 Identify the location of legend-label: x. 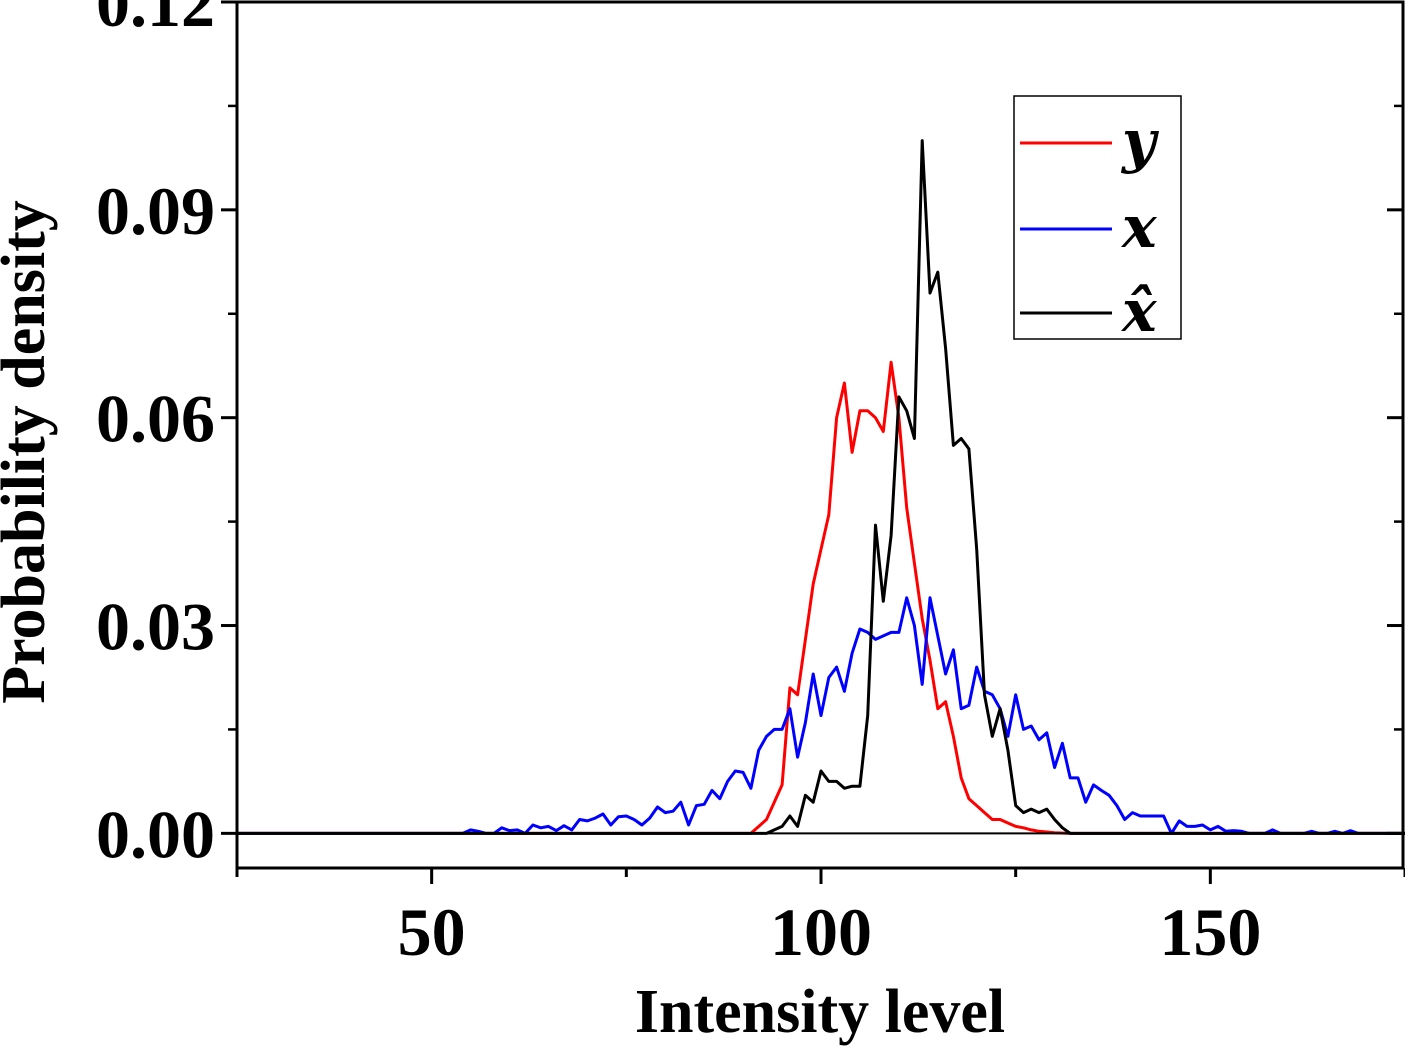
(1139, 227).